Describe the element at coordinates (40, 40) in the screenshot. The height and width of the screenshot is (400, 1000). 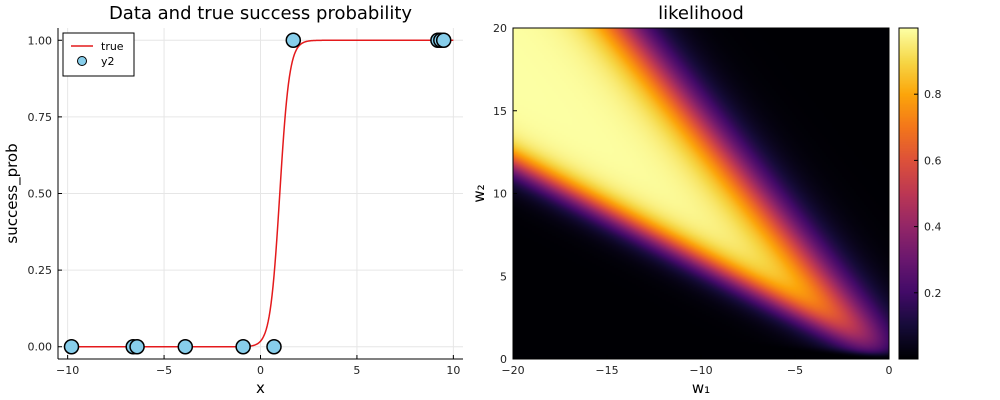
I see `left-y-tick-label: 1.00` at that location.